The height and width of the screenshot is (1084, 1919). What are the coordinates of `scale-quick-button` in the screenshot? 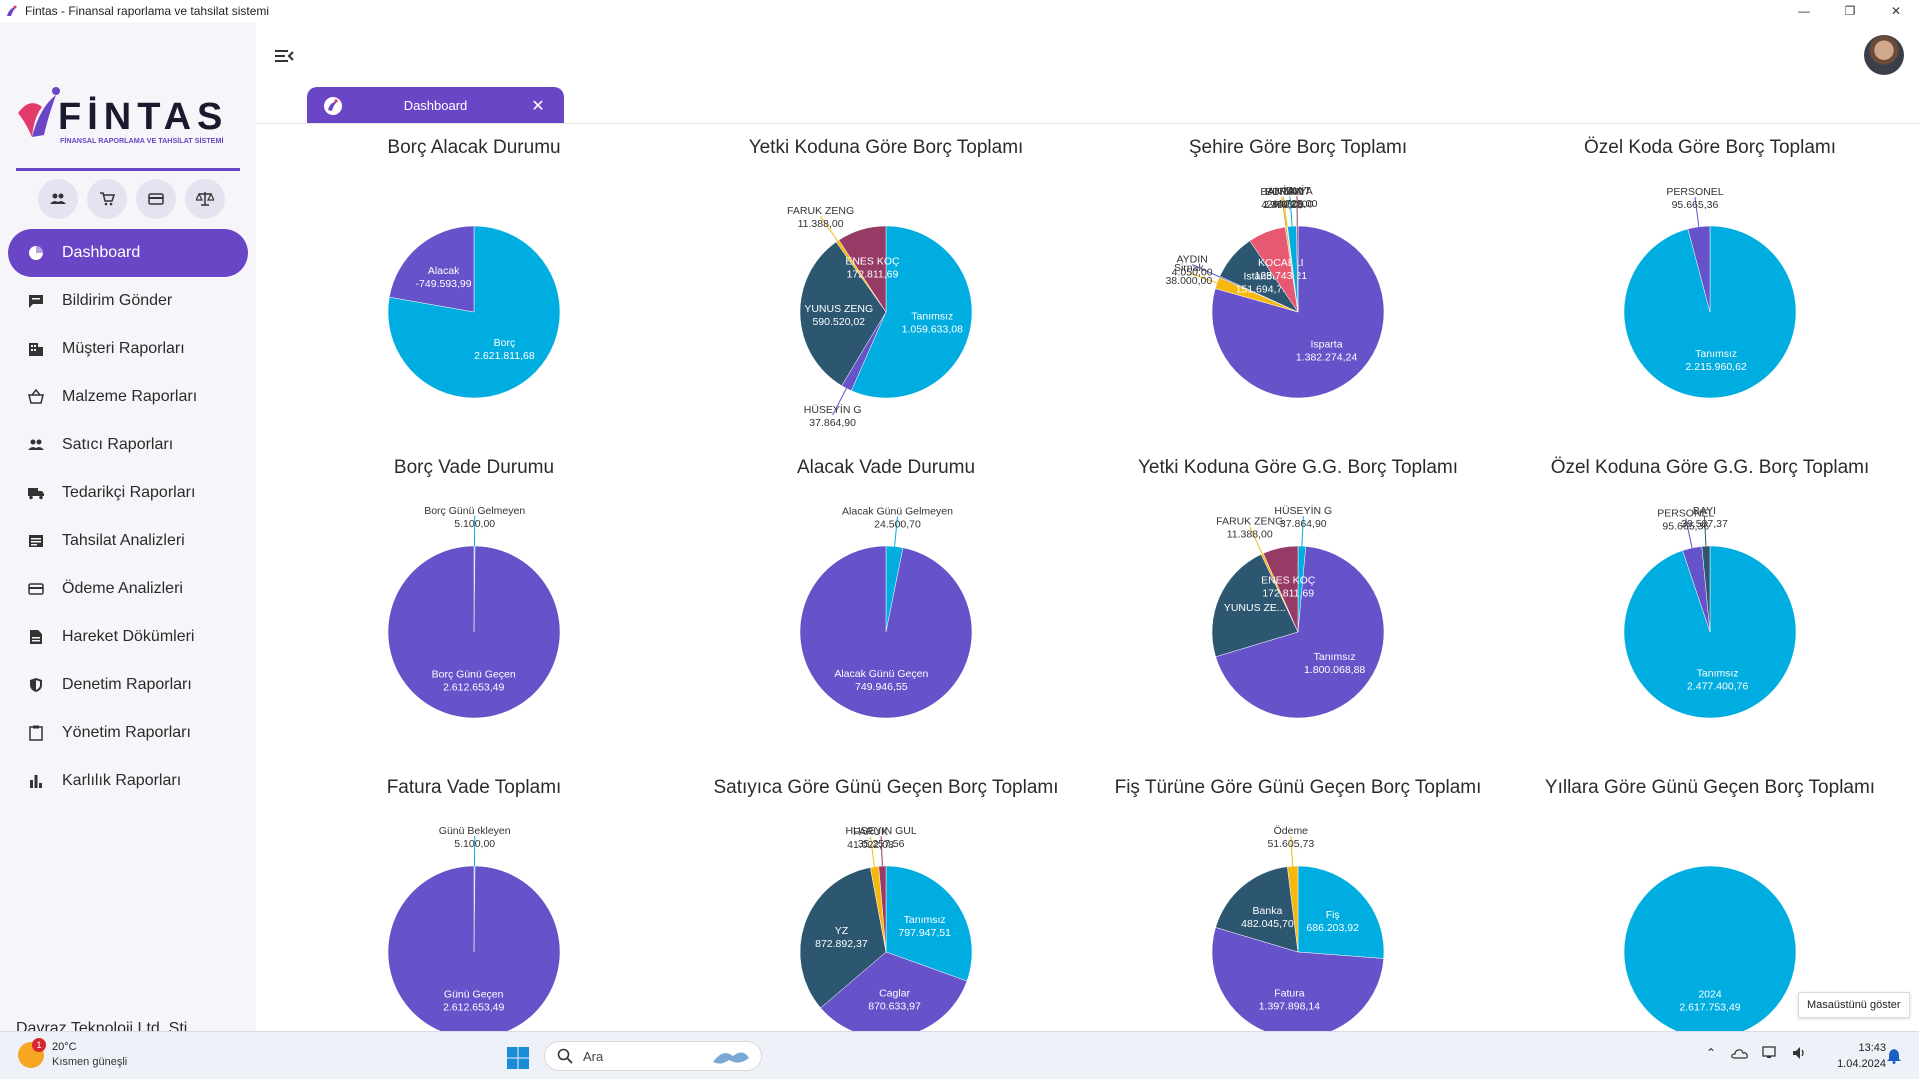 It's located at (205, 199).